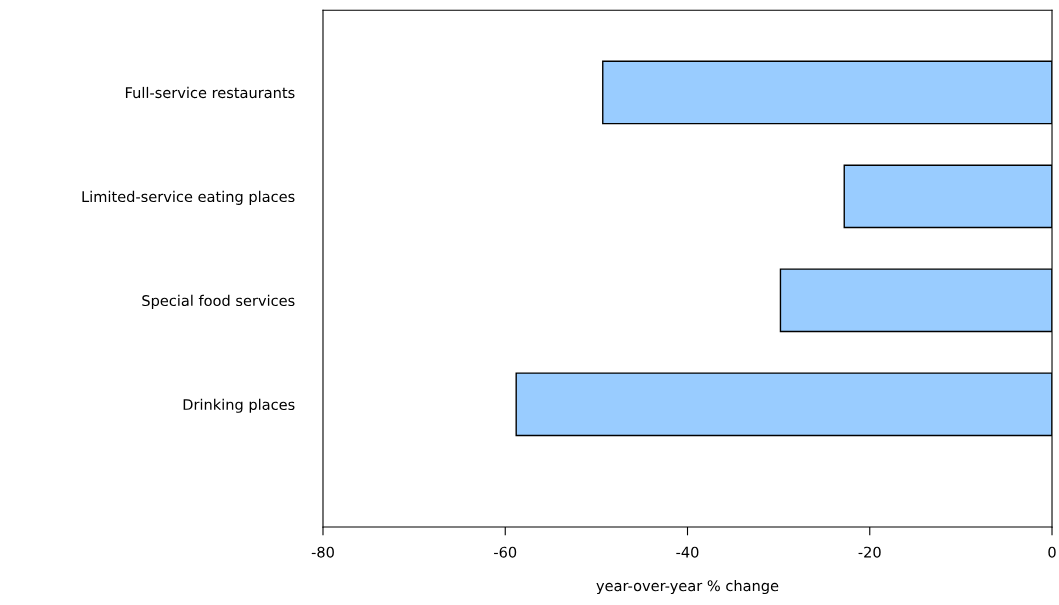  I want to click on x-tick-label: -60, so click(505, 552).